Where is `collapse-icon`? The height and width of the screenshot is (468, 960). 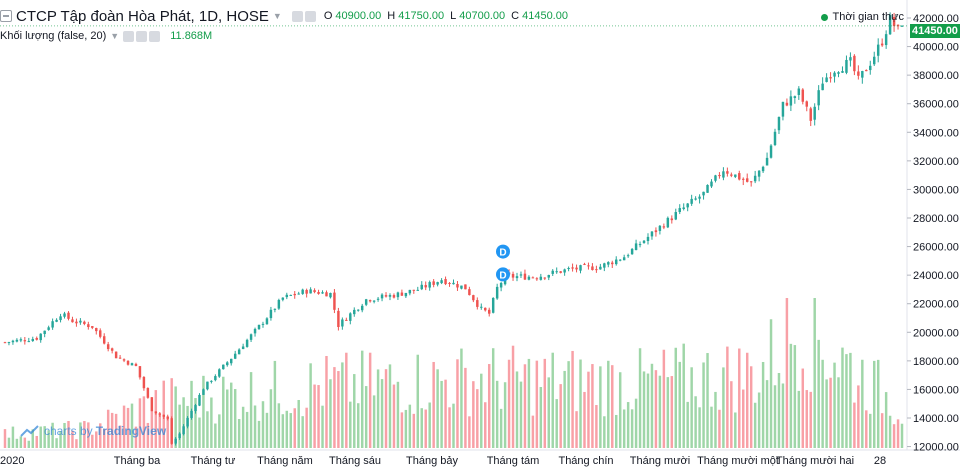
collapse-icon is located at coordinates (6, 16).